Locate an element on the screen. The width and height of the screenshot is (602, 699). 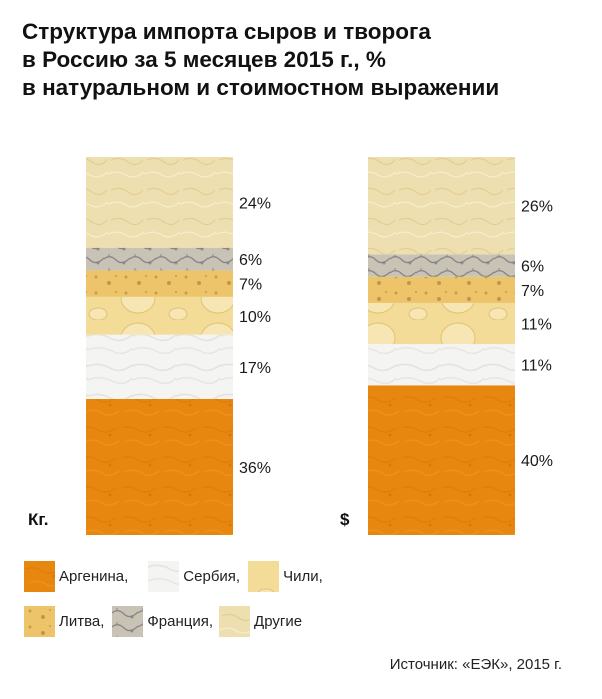
bar-segment-serbia-kg is located at coordinates (159, 366).